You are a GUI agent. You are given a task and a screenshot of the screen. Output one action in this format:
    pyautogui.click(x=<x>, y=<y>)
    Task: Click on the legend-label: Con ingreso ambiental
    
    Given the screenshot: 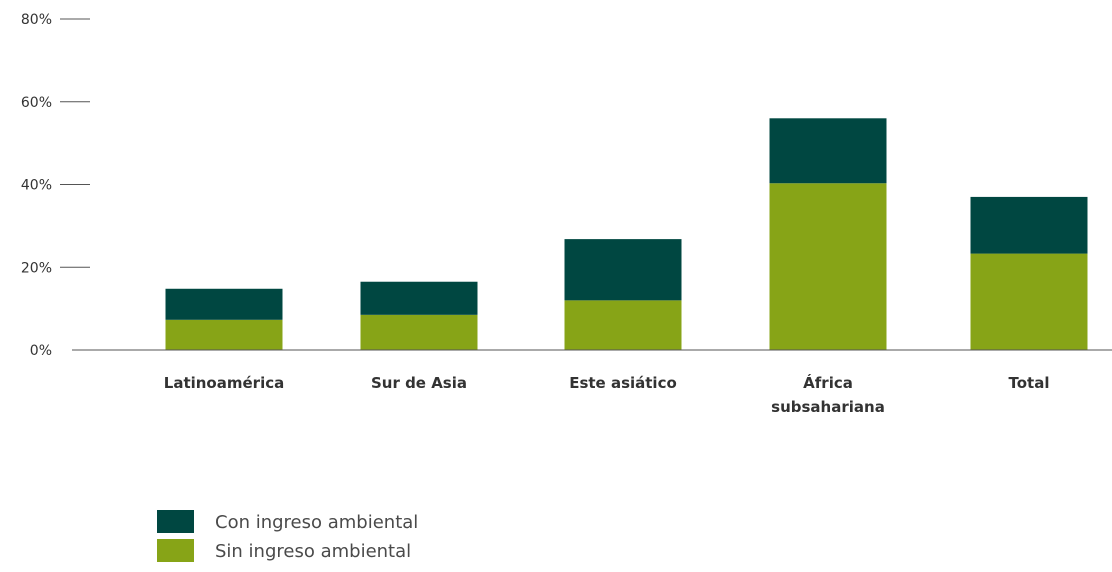 What is the action you would take?
    pyautogui.click(x=316, y=522)
    